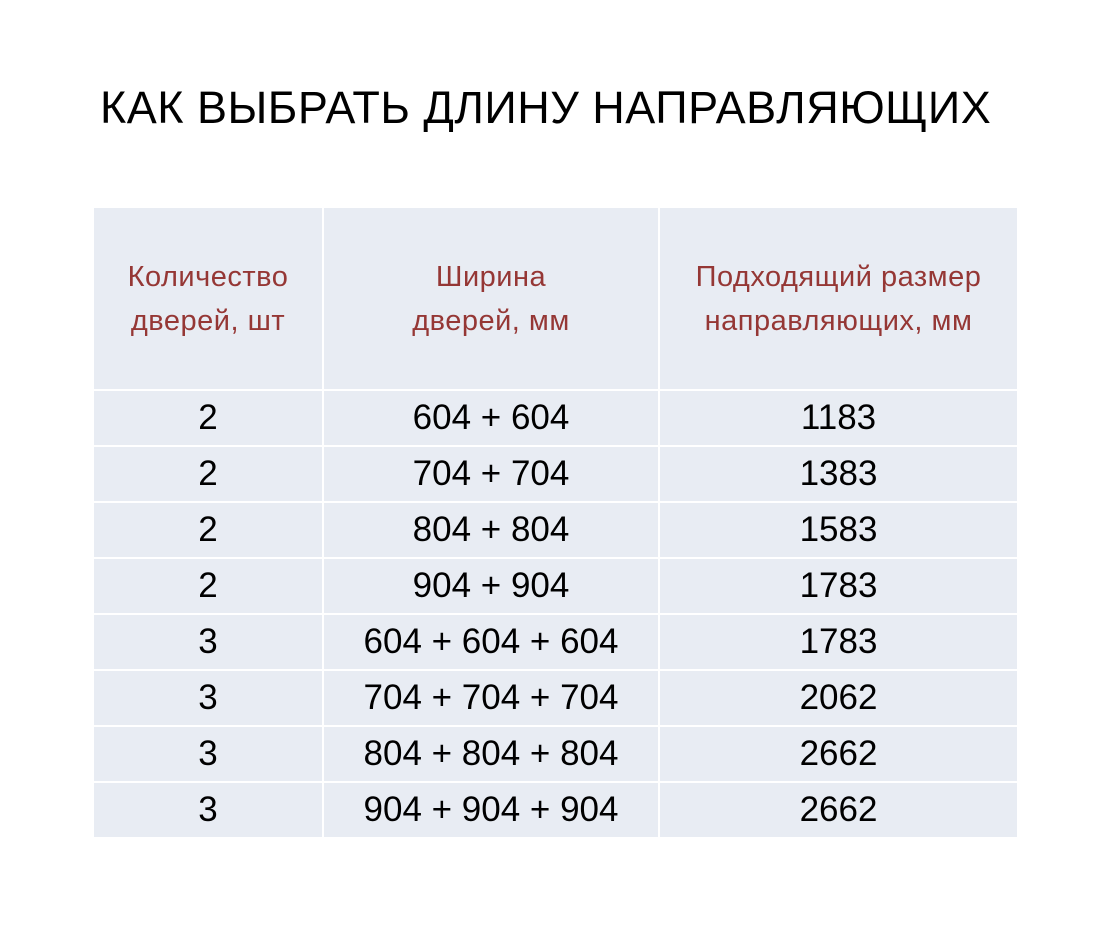 The height and width of the screenshot is (946, 1120). I want to click on rail-size-cell: 1183, so click(838, 418).